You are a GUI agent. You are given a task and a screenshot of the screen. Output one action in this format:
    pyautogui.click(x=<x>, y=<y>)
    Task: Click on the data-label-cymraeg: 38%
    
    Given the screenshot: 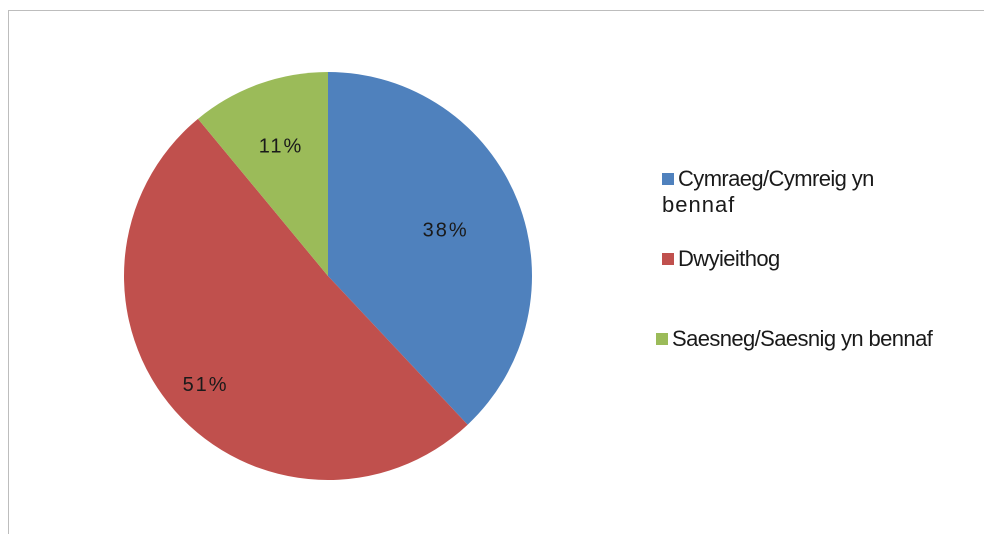 What is the action you would take?
    pyautogui.click(x=446, y=230)
    